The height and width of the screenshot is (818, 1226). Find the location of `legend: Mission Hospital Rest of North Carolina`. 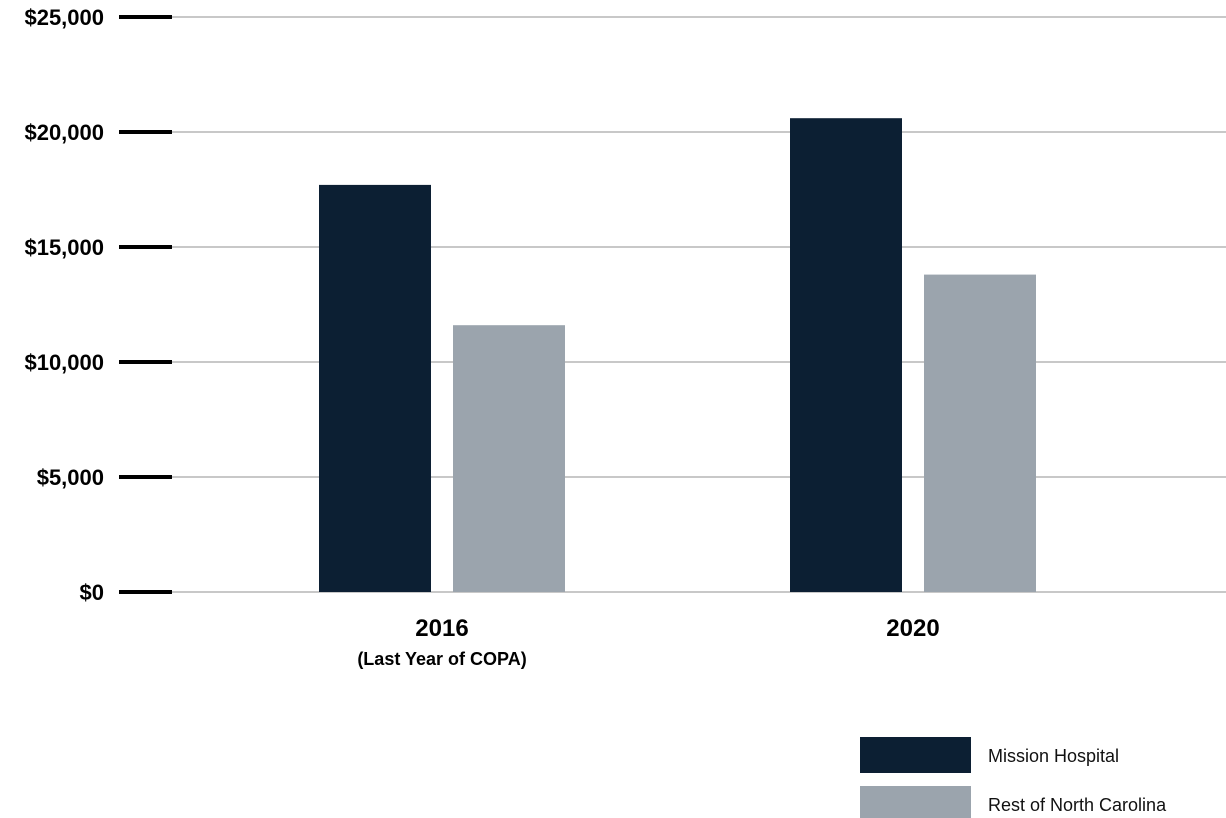

legend: Mission Hospital Rest of North Carolina is located at coordinates (1013, 777).